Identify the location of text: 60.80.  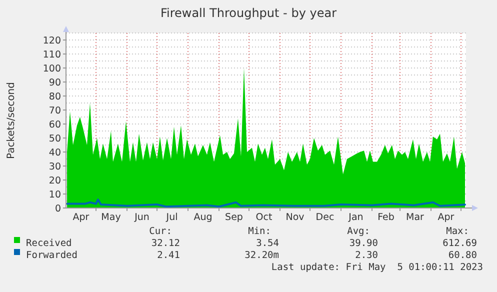
(463, 255).